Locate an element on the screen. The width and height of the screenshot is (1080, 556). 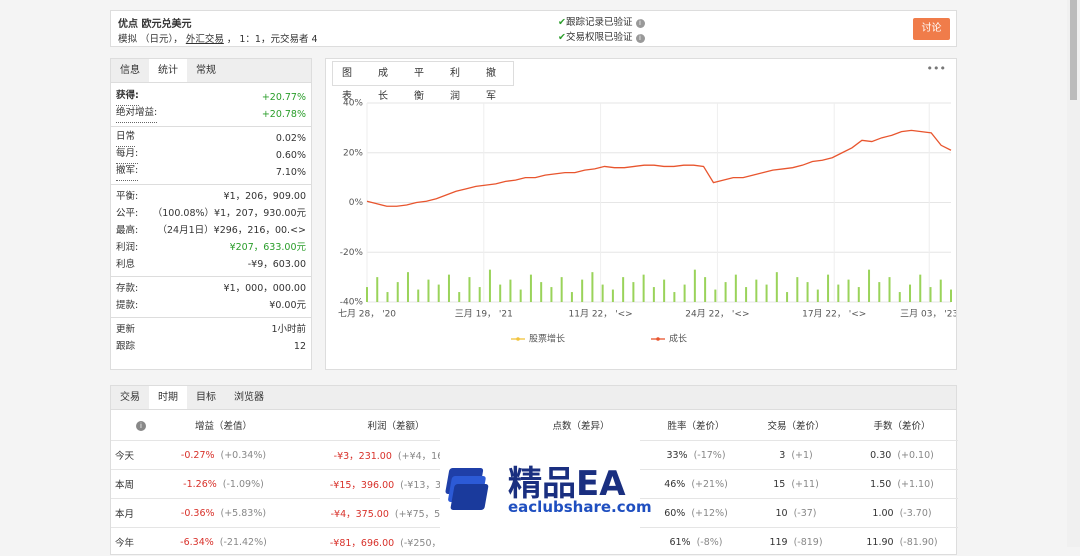
stats-label: 日常 is located at coordinates (125, 138).